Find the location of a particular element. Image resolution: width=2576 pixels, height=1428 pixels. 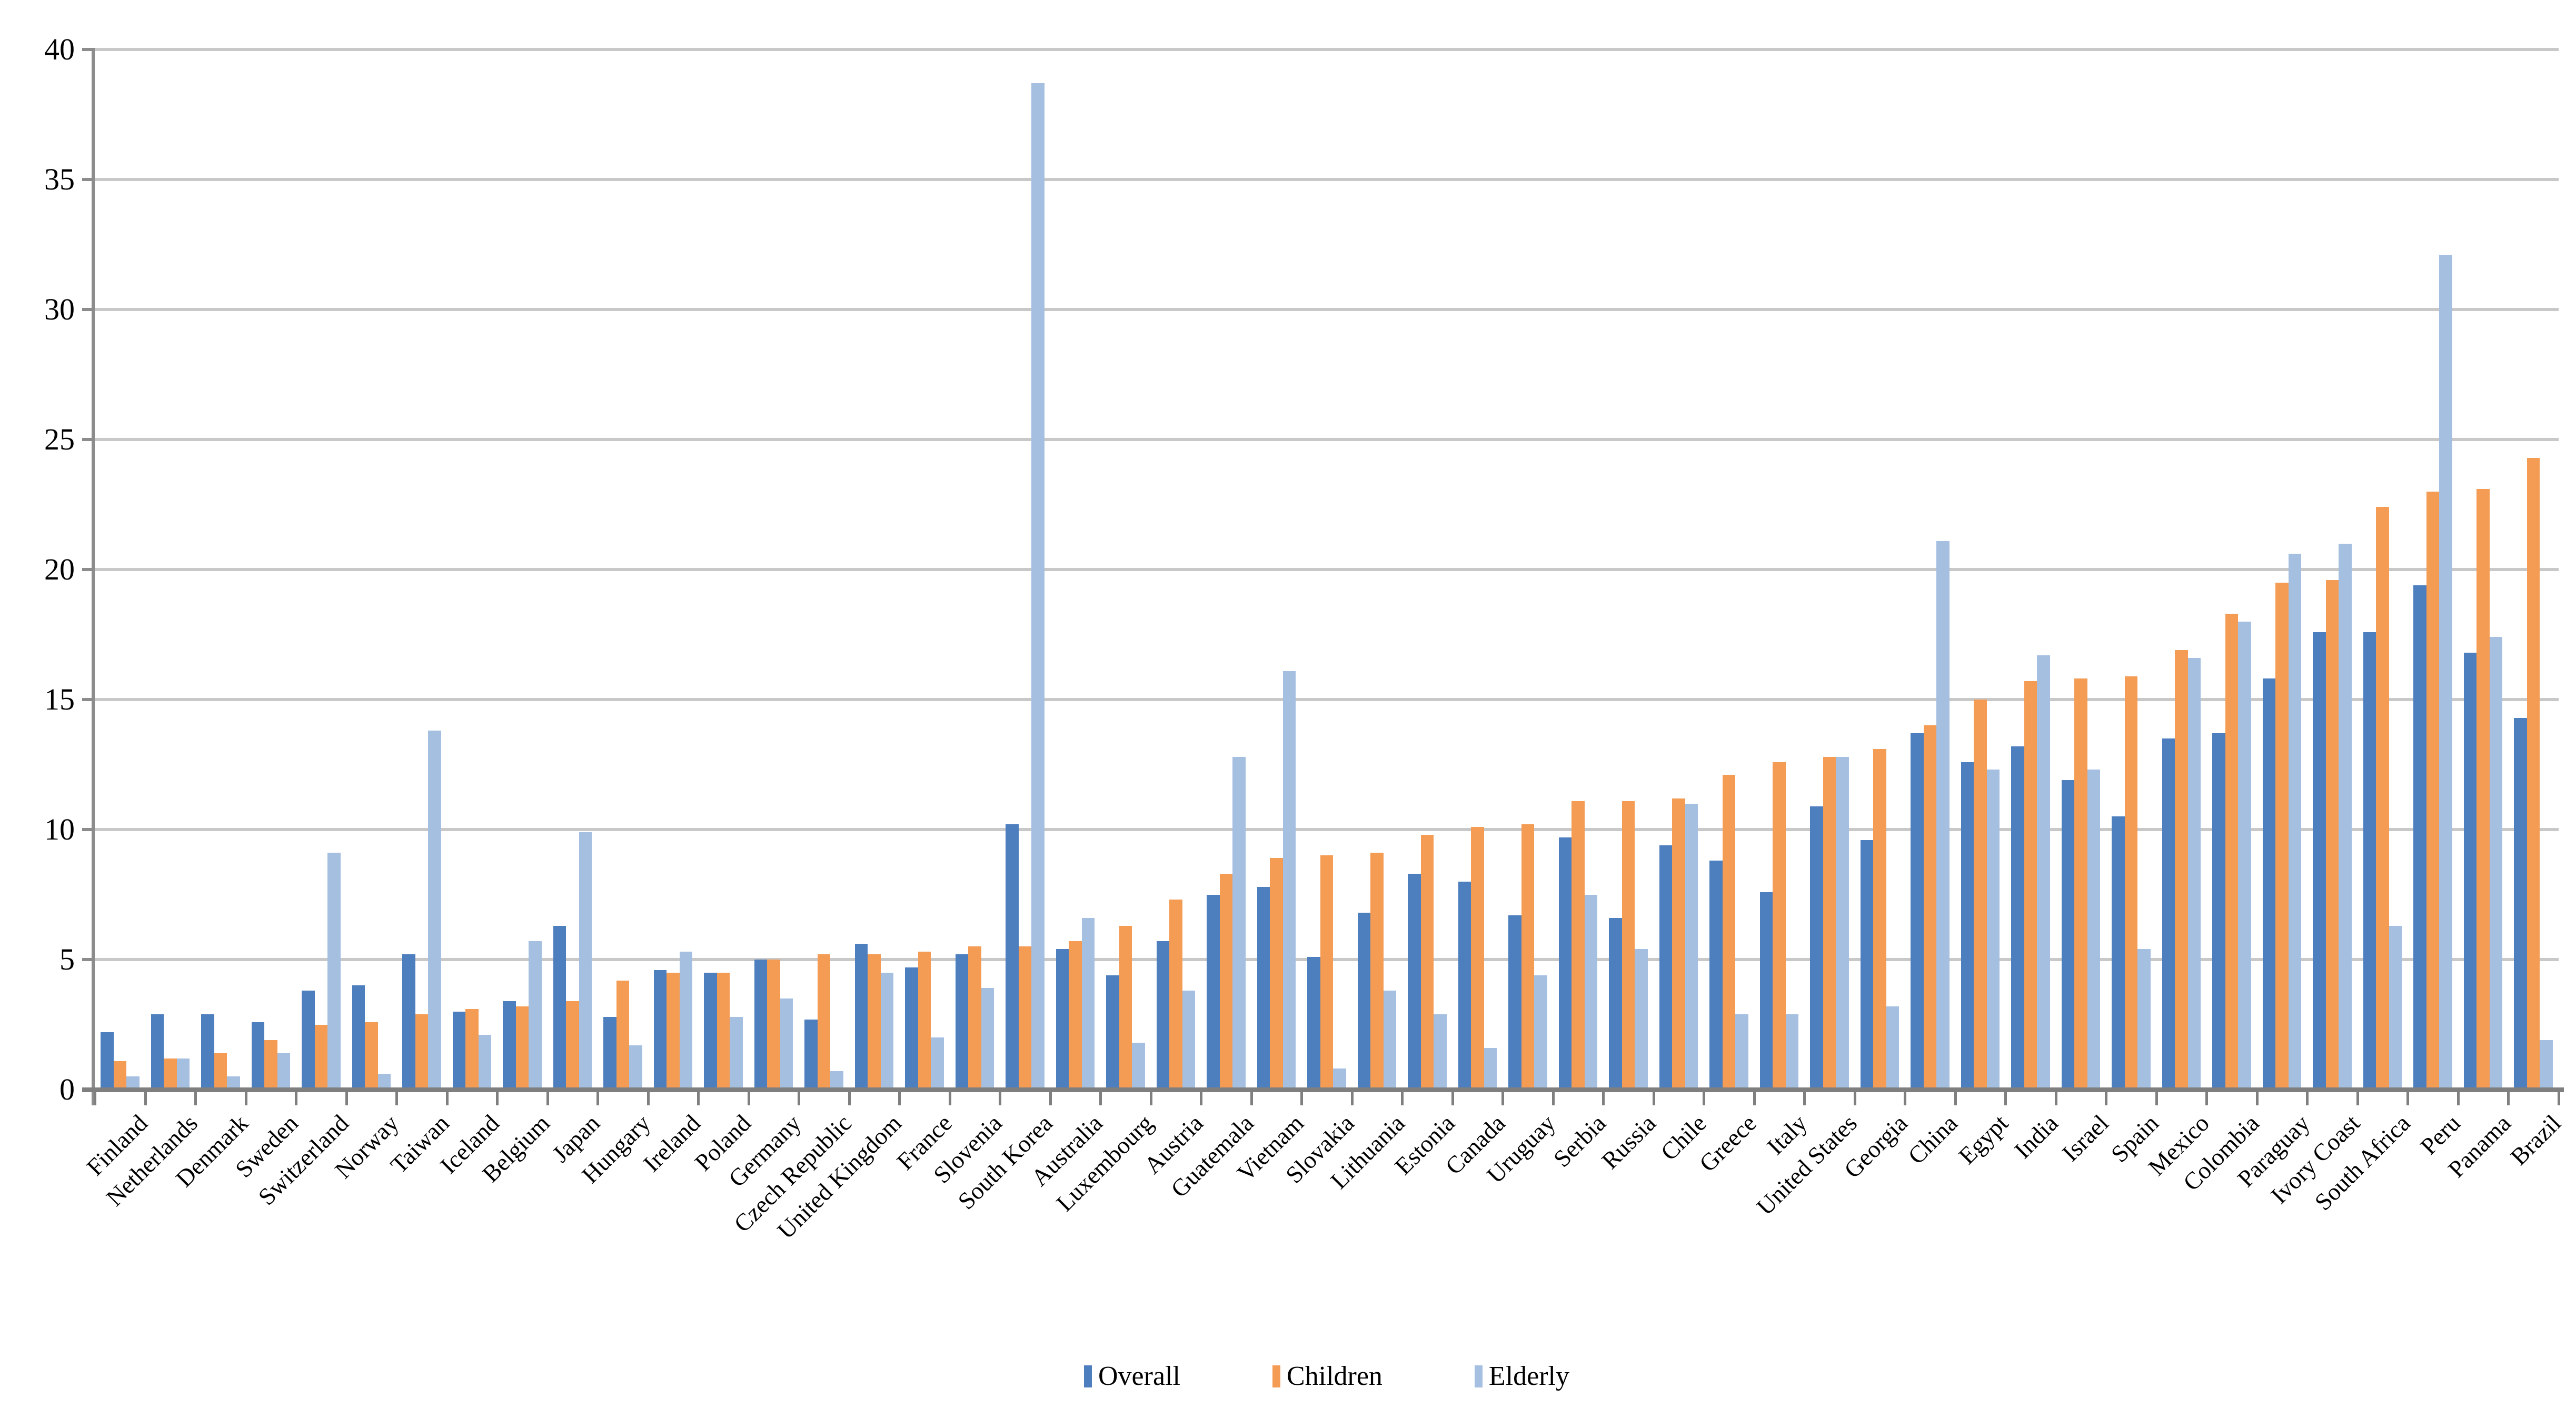

category-label: Serbia is located at coordinates (1580, 1141).